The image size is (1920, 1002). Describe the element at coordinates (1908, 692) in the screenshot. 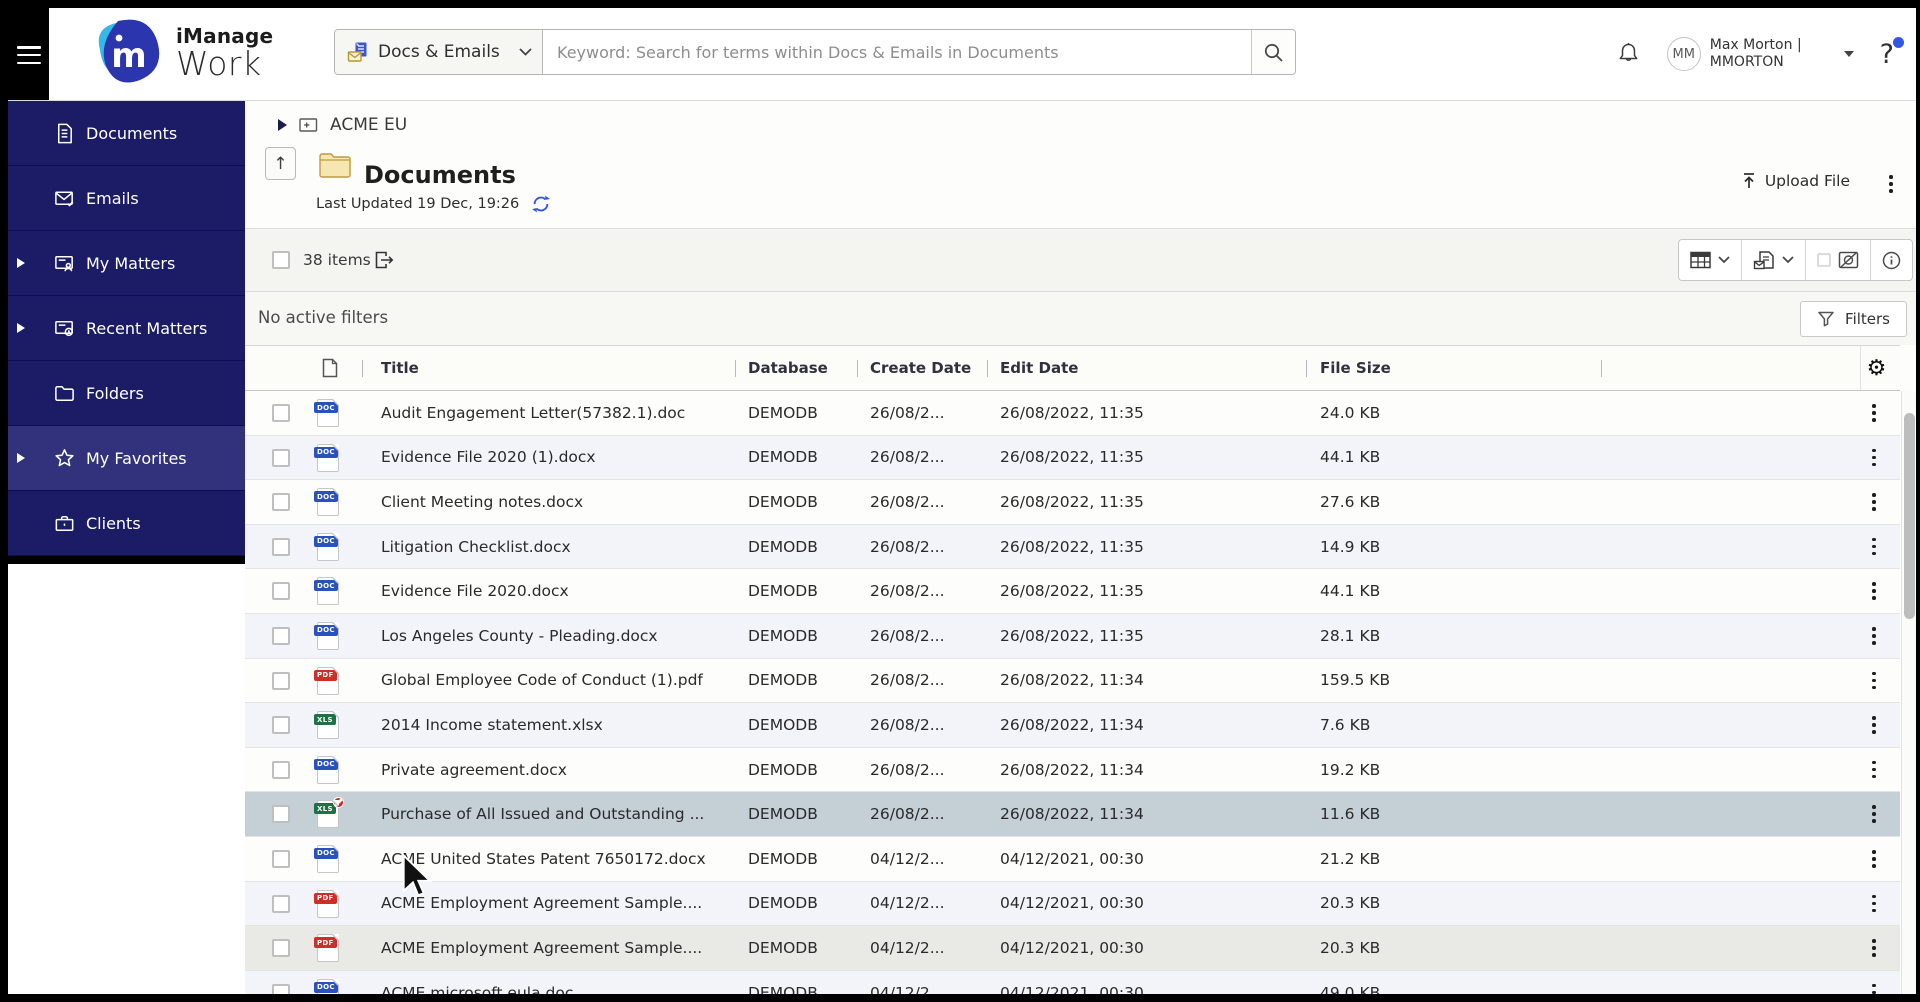

I see `vertical-scrollbar` at that location.